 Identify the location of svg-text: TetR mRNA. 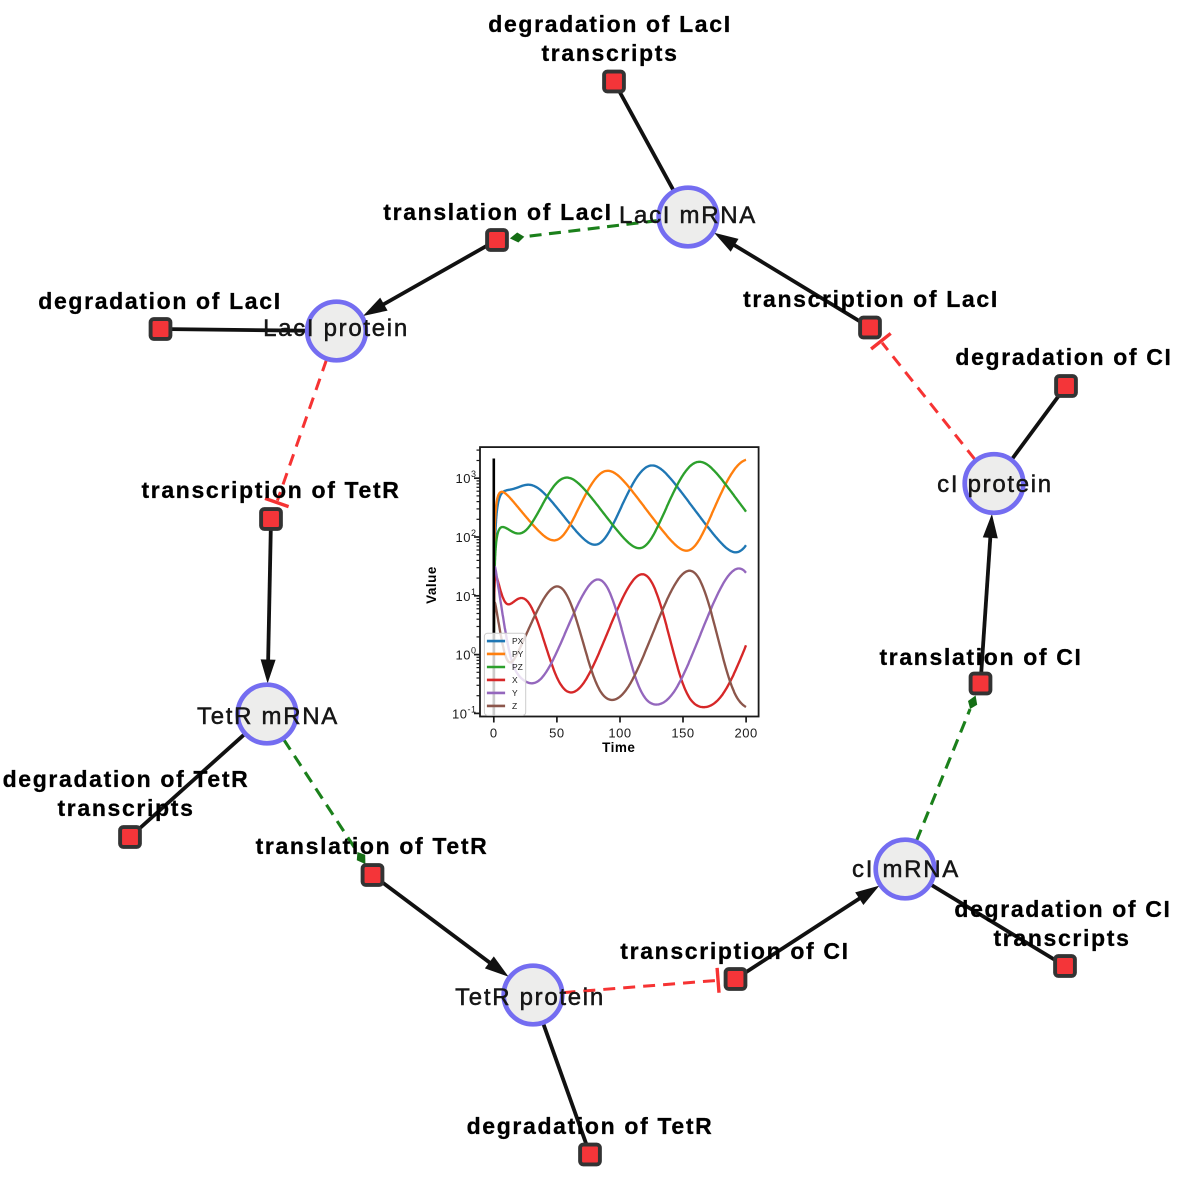
(268, 716).